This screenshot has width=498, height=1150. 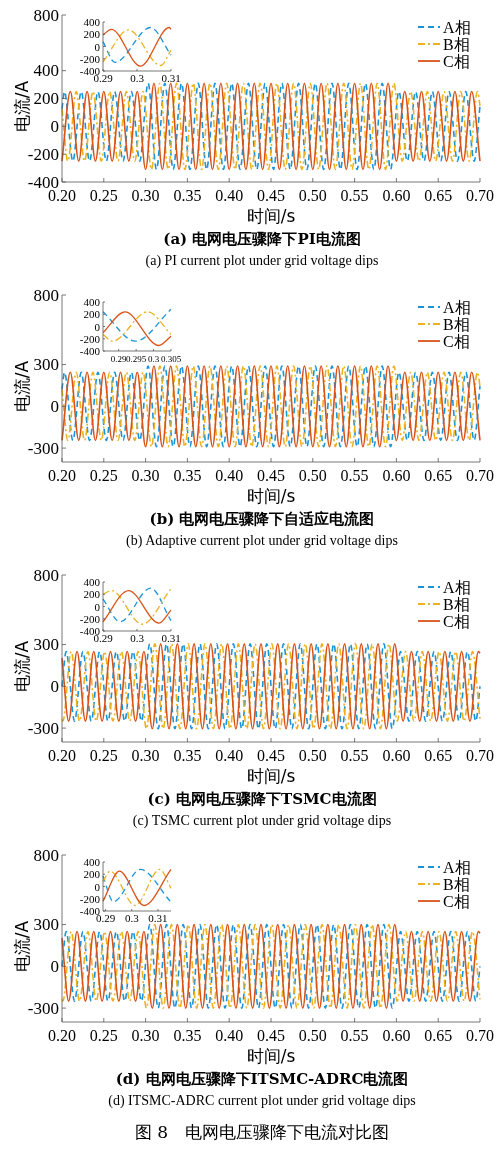 What do you see at coordinates (262, 1079) in the screenshot?
I see `text: (d) 电网电压骤降下ITSMC-ADRC电流图` at bounding box center [262, 1079].